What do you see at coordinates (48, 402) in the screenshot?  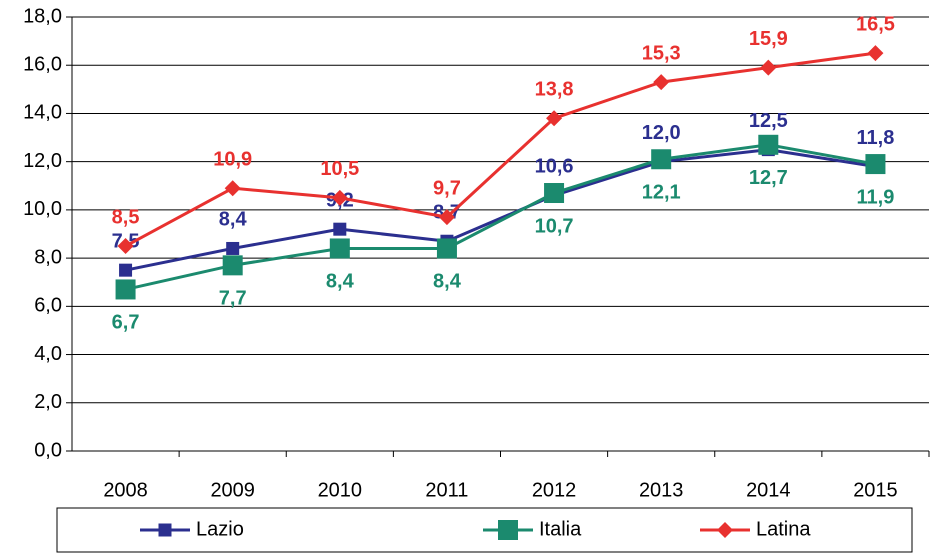 I see `y-tick-label: 2,0` at bounding box center [48, 402].